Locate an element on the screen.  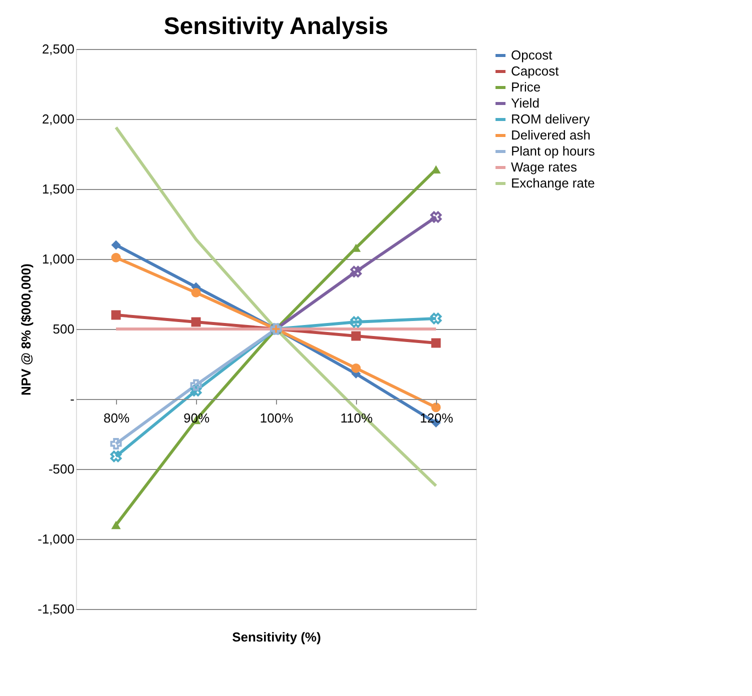
y-tick-label: 500 is located at coordinates (63, 329).